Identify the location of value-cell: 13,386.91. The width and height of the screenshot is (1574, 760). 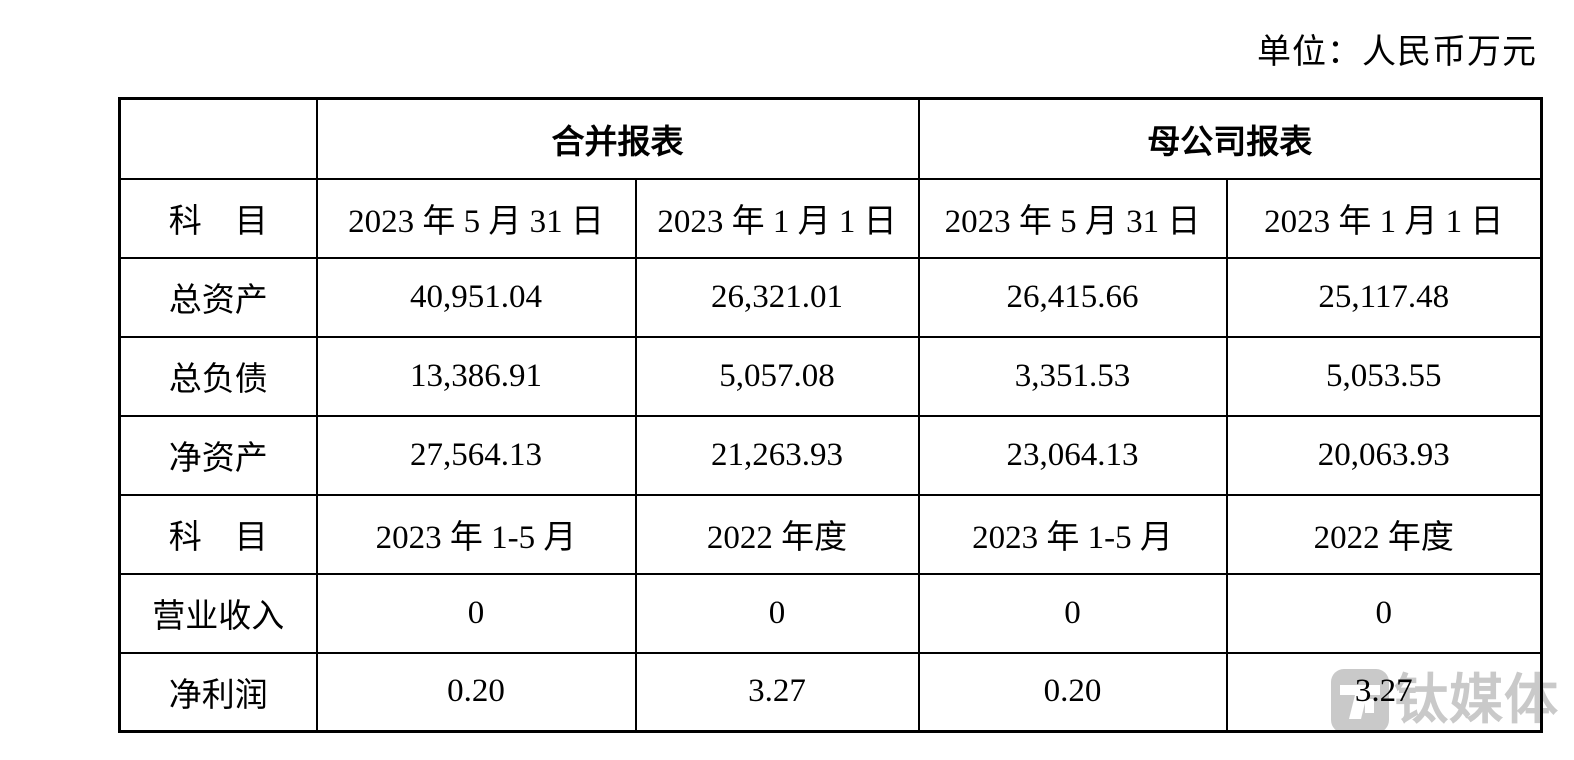
(476, 376).